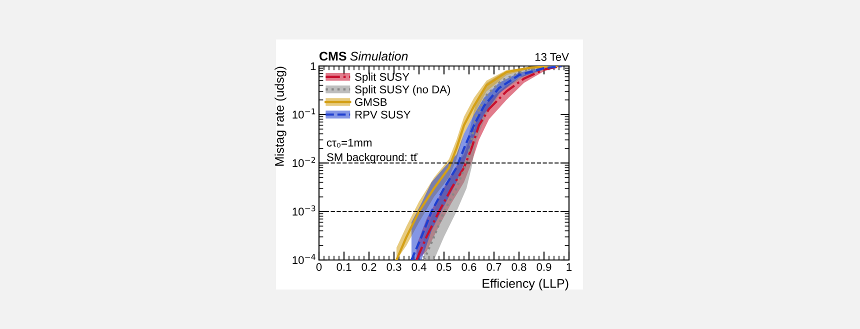 The width and height of the screenshot is (860, 329). Describe the element at coordinates (304, 210) in the screenshot. I see `y-tick-label: 10$^{−3}$` at that location.